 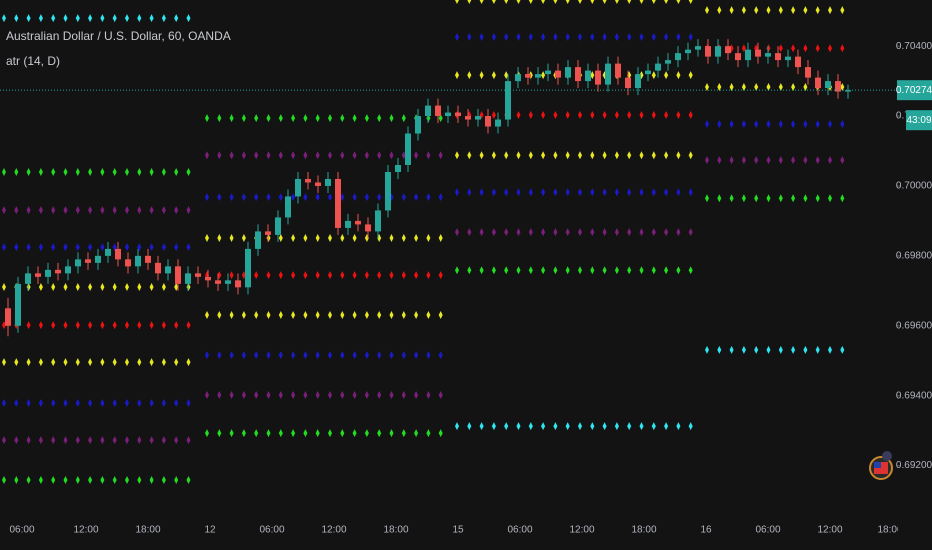 I want to click on last-price-label: 0.70274, so click(x=914, y=90).